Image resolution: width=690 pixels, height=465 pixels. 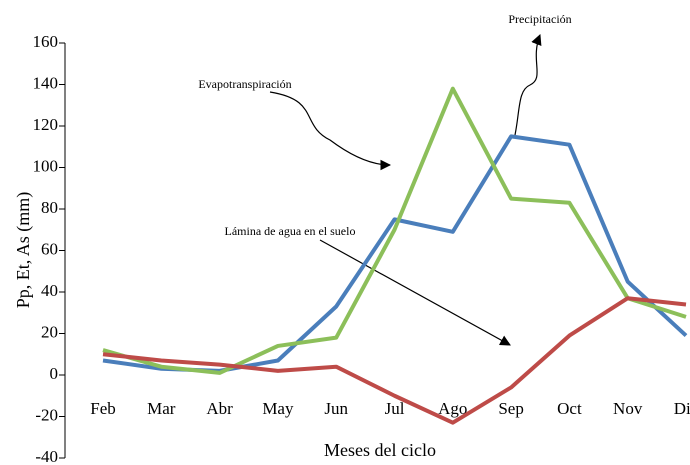 What do you see at coordinates (46, 165) in the screenshot?
I see `y-tick-label: 100` at bounding box center [46, 165].